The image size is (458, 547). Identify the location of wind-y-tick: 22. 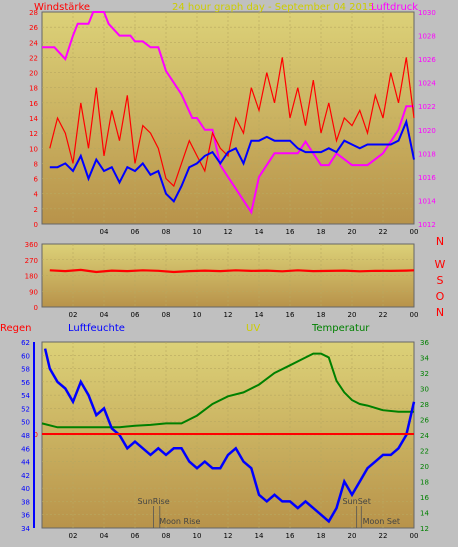
(33, 58).